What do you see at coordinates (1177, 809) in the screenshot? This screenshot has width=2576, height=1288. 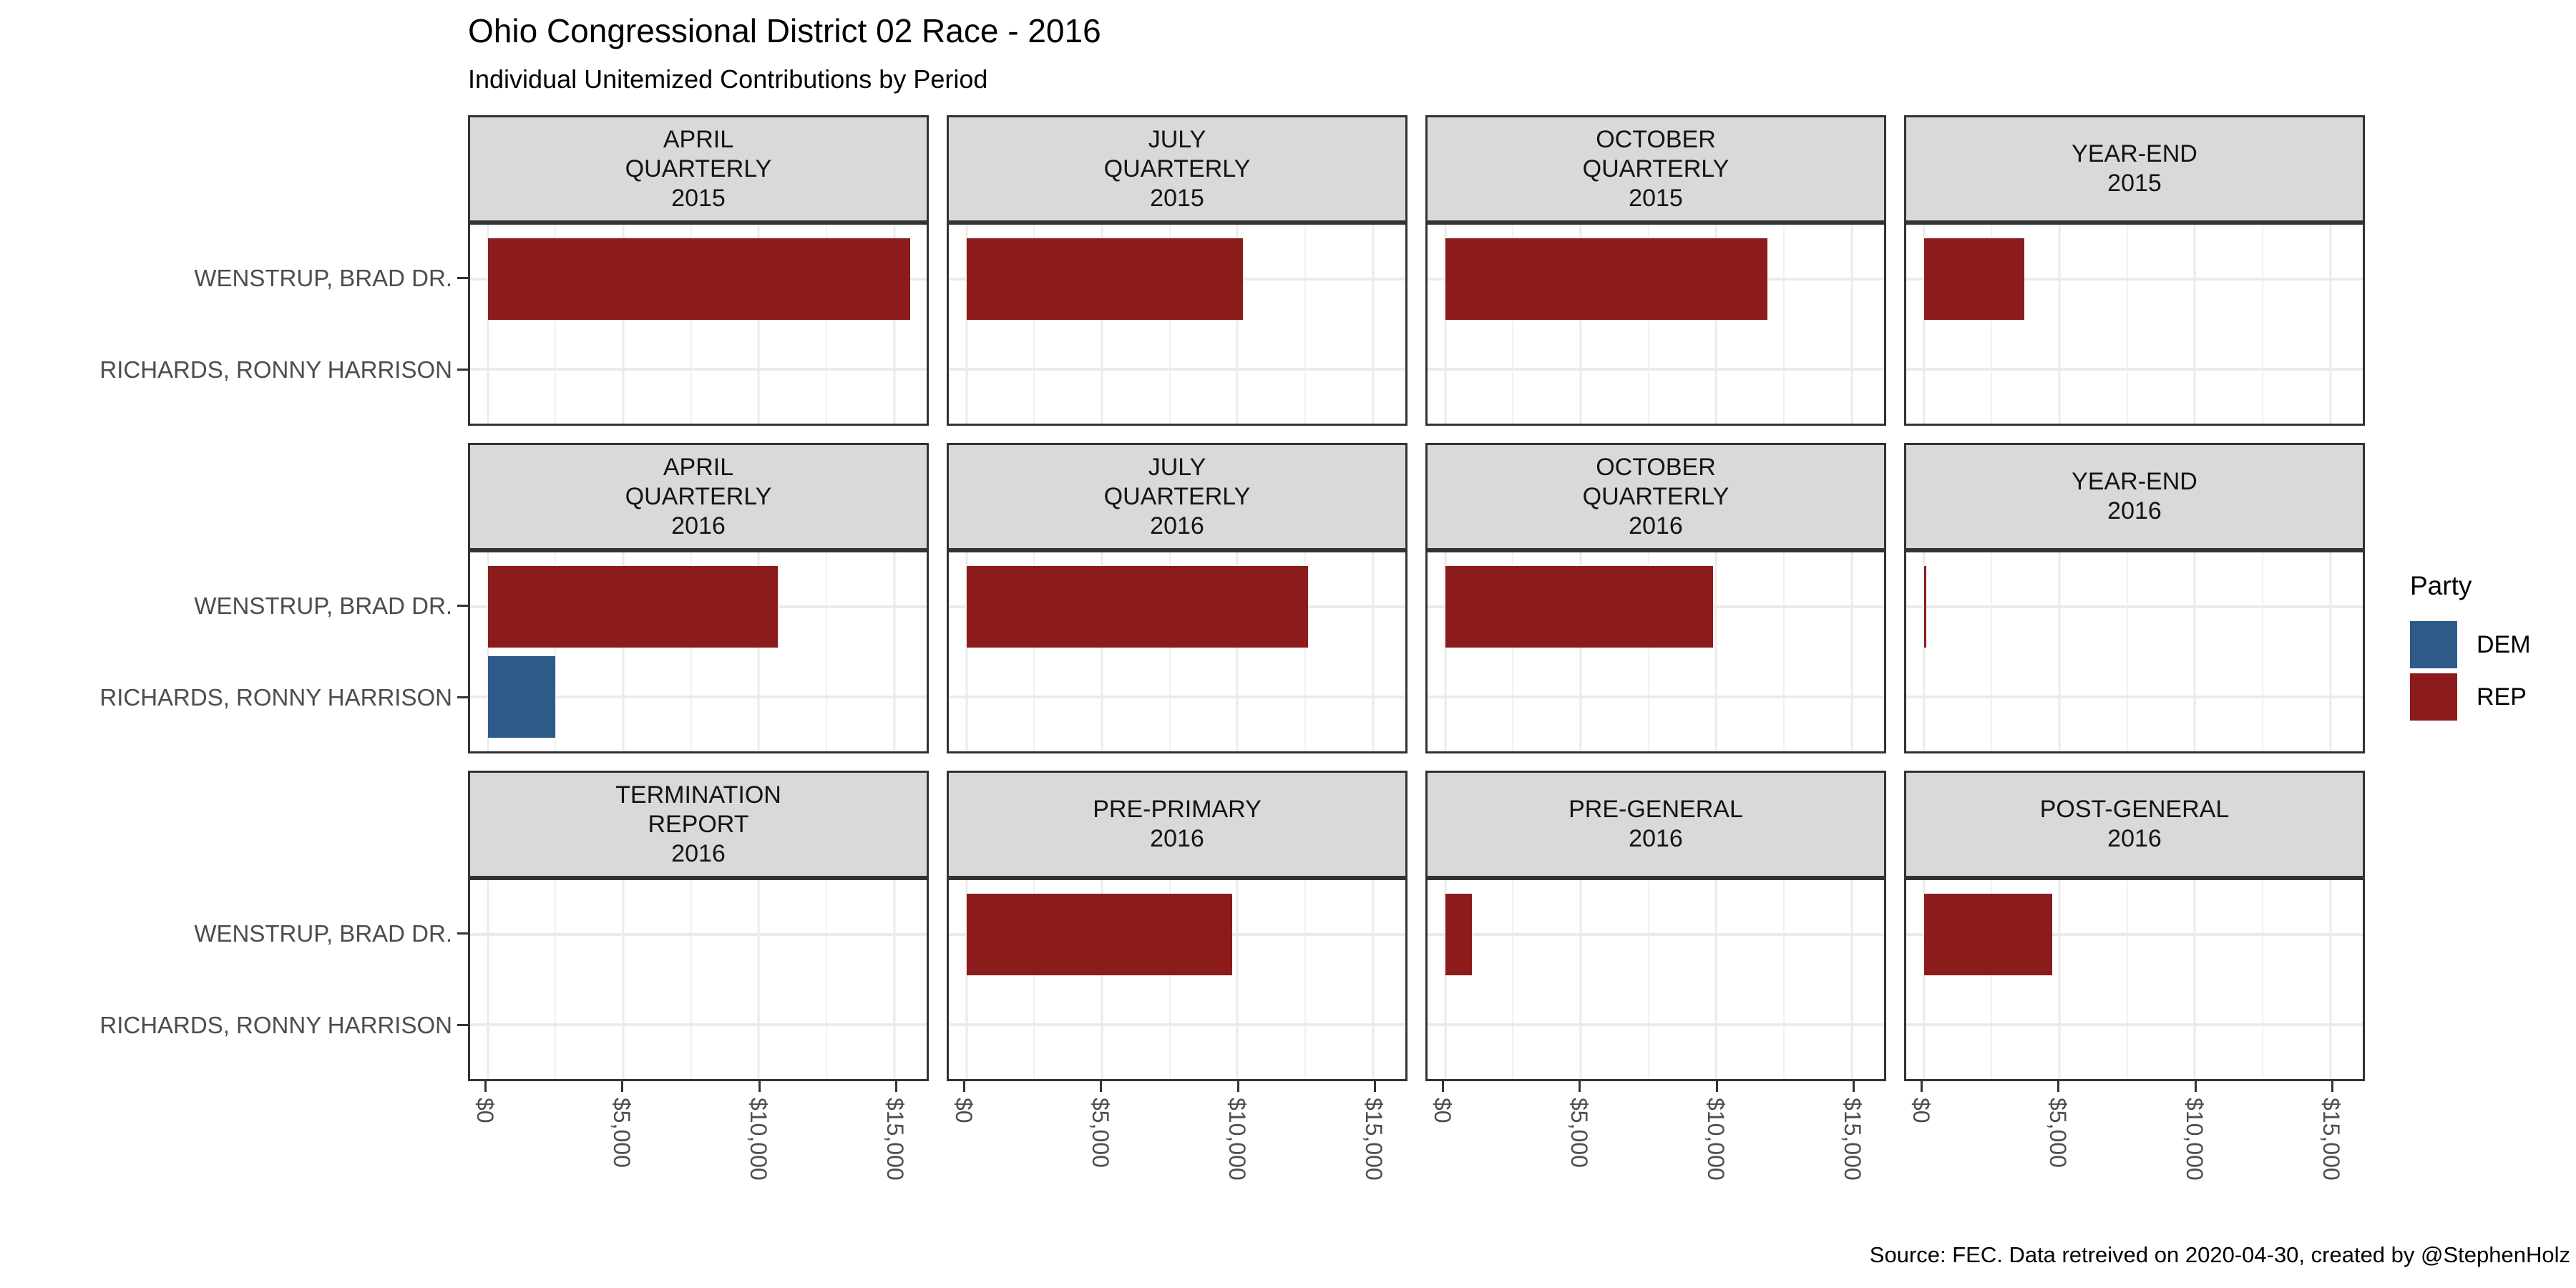 I see `facet-strip-label: PRE-PRIMARY` at bounding box center [1177, 809].